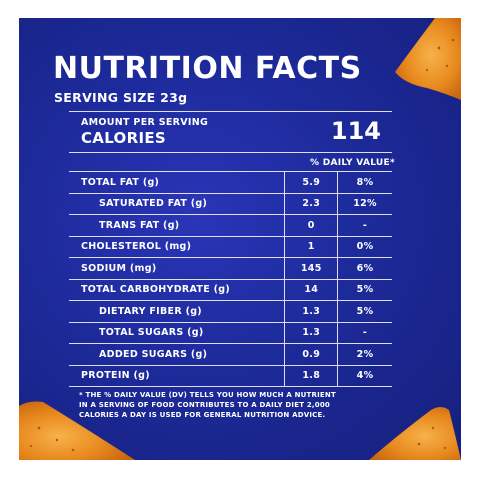  I want to click on table-row: TRANS FAT (g) 0 -, so click(230, 225).